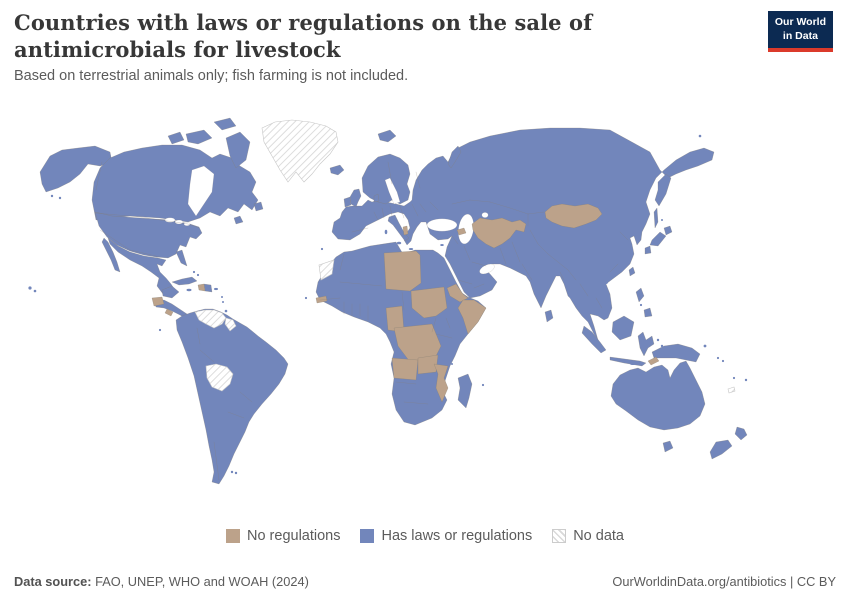  Describe the element at coordinates (653, 361) in the screenshot. I see `timor-region` at that location.